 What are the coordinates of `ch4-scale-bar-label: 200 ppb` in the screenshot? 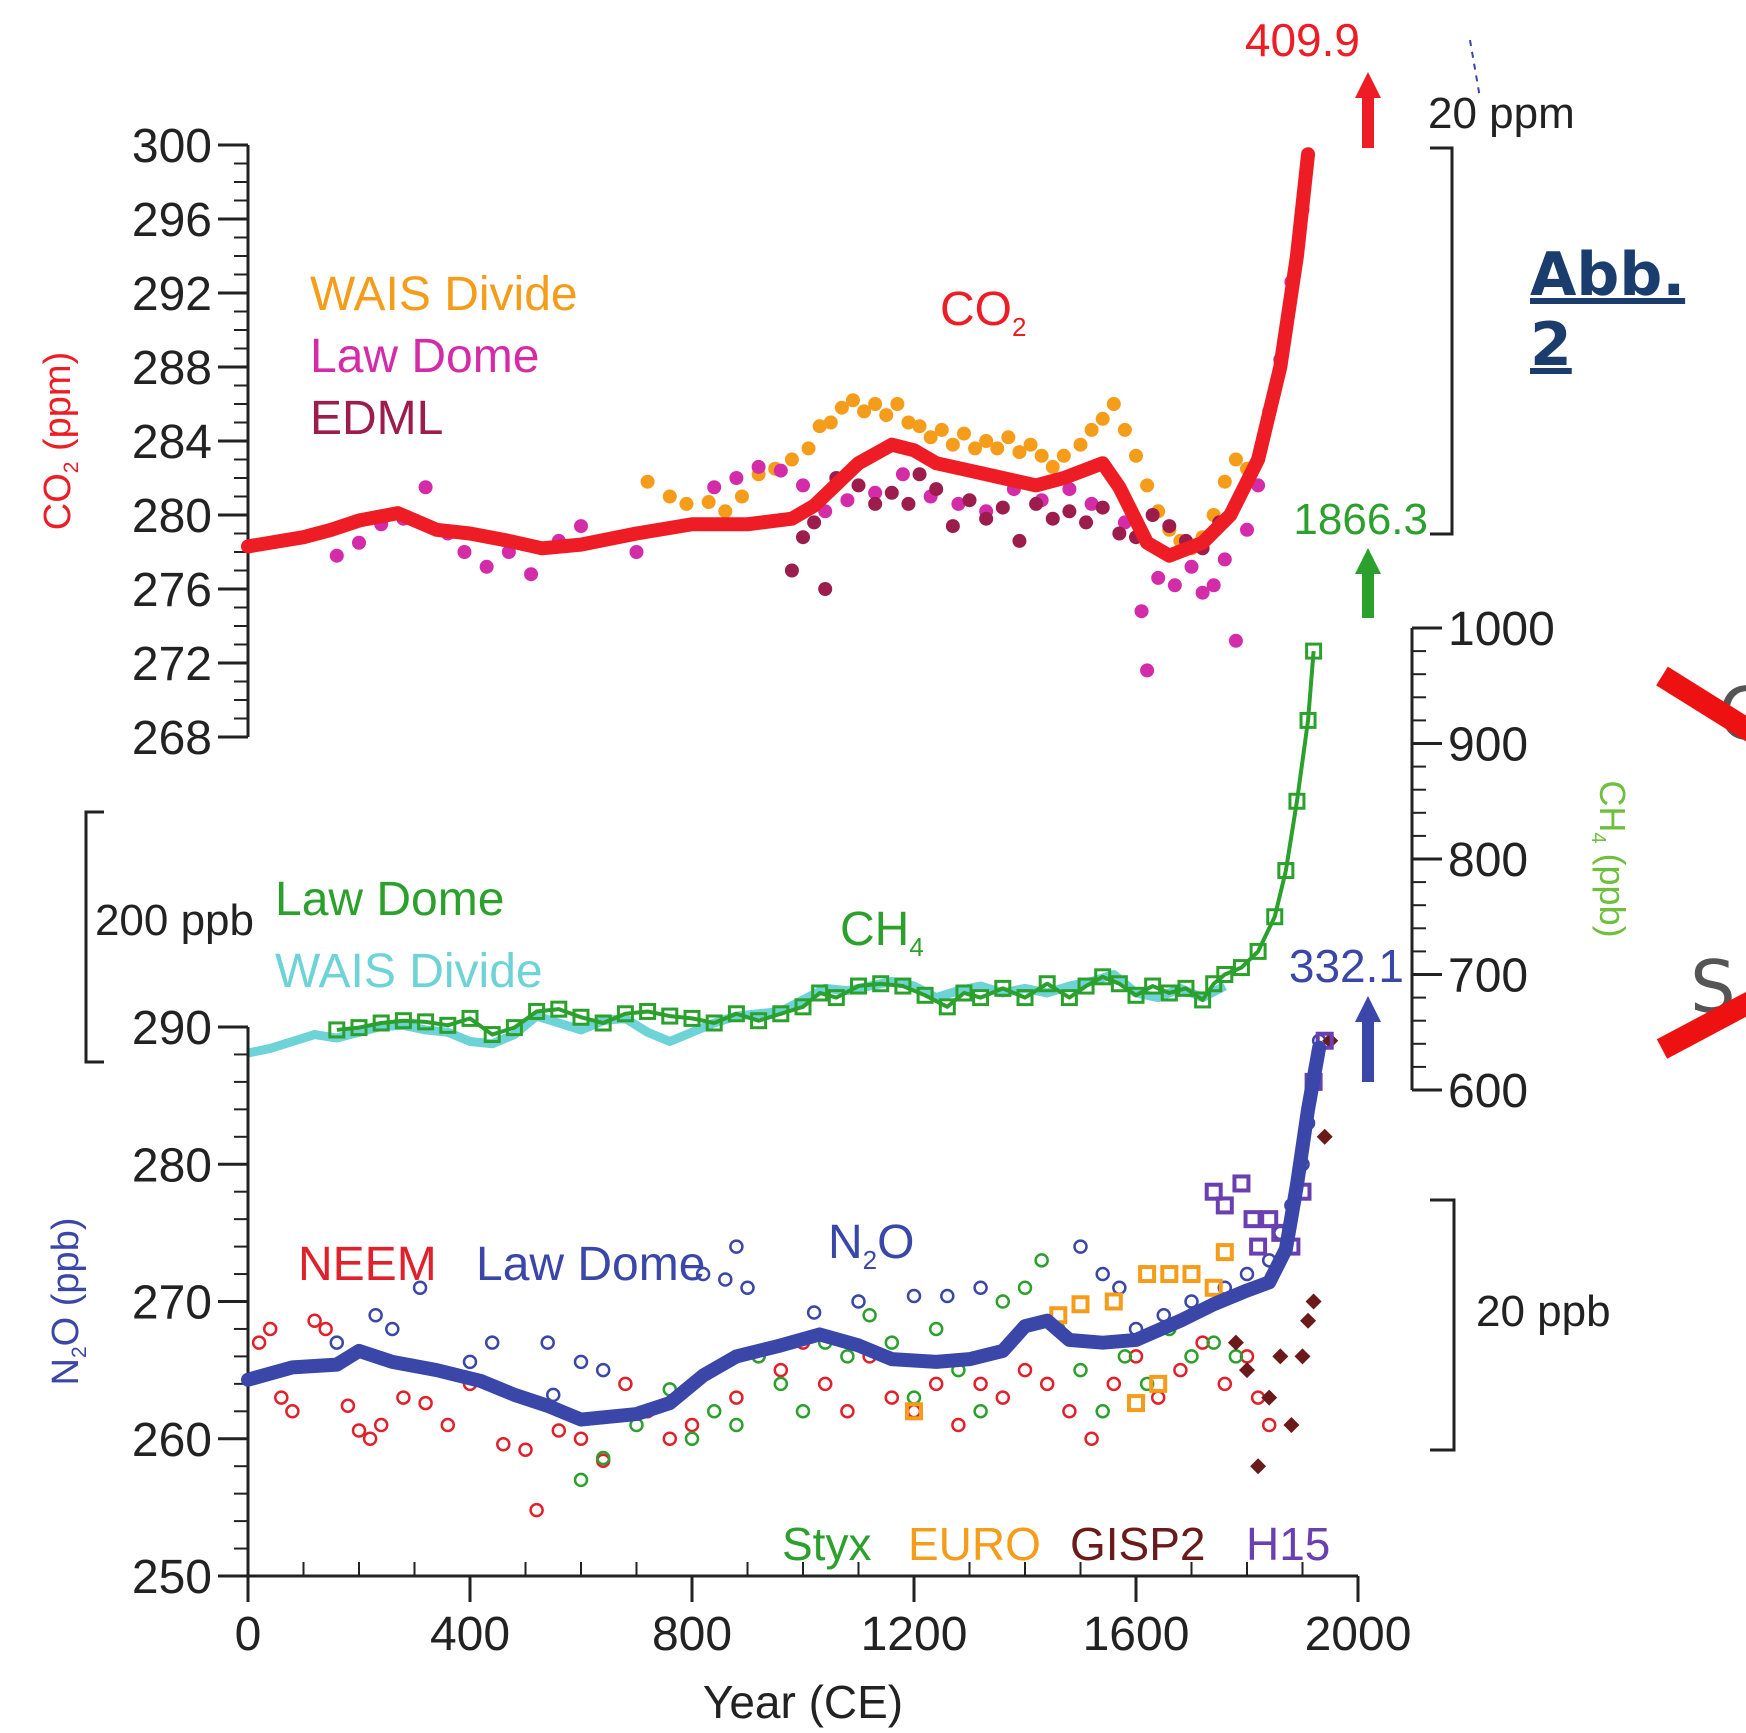 It's located at (174, 920).